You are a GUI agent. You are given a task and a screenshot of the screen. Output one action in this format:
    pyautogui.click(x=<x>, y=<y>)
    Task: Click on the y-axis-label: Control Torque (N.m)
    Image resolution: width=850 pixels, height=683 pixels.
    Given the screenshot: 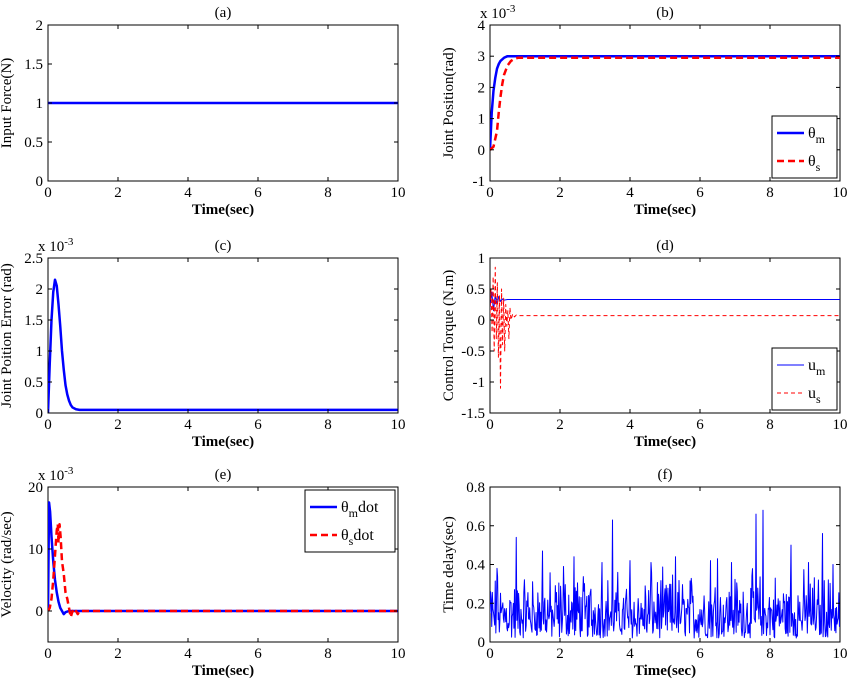 What is the action you would take?
    pyautogui.click(x=449, y=336)
    